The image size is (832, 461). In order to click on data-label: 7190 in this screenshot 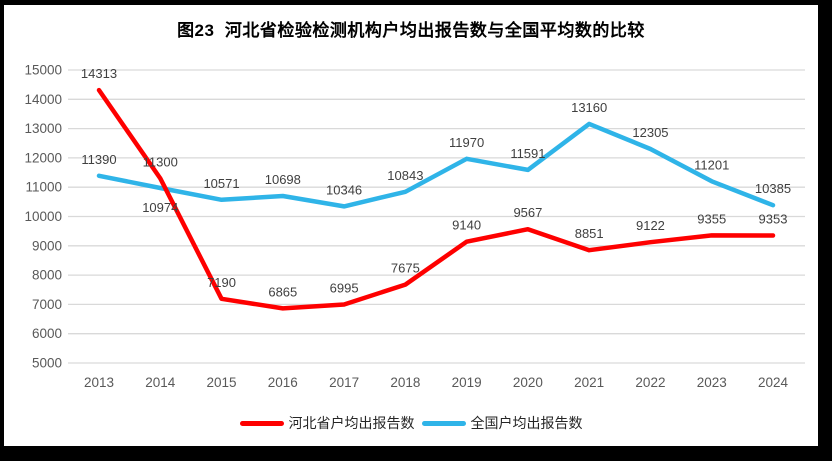, I will do `click(221, 282)`.